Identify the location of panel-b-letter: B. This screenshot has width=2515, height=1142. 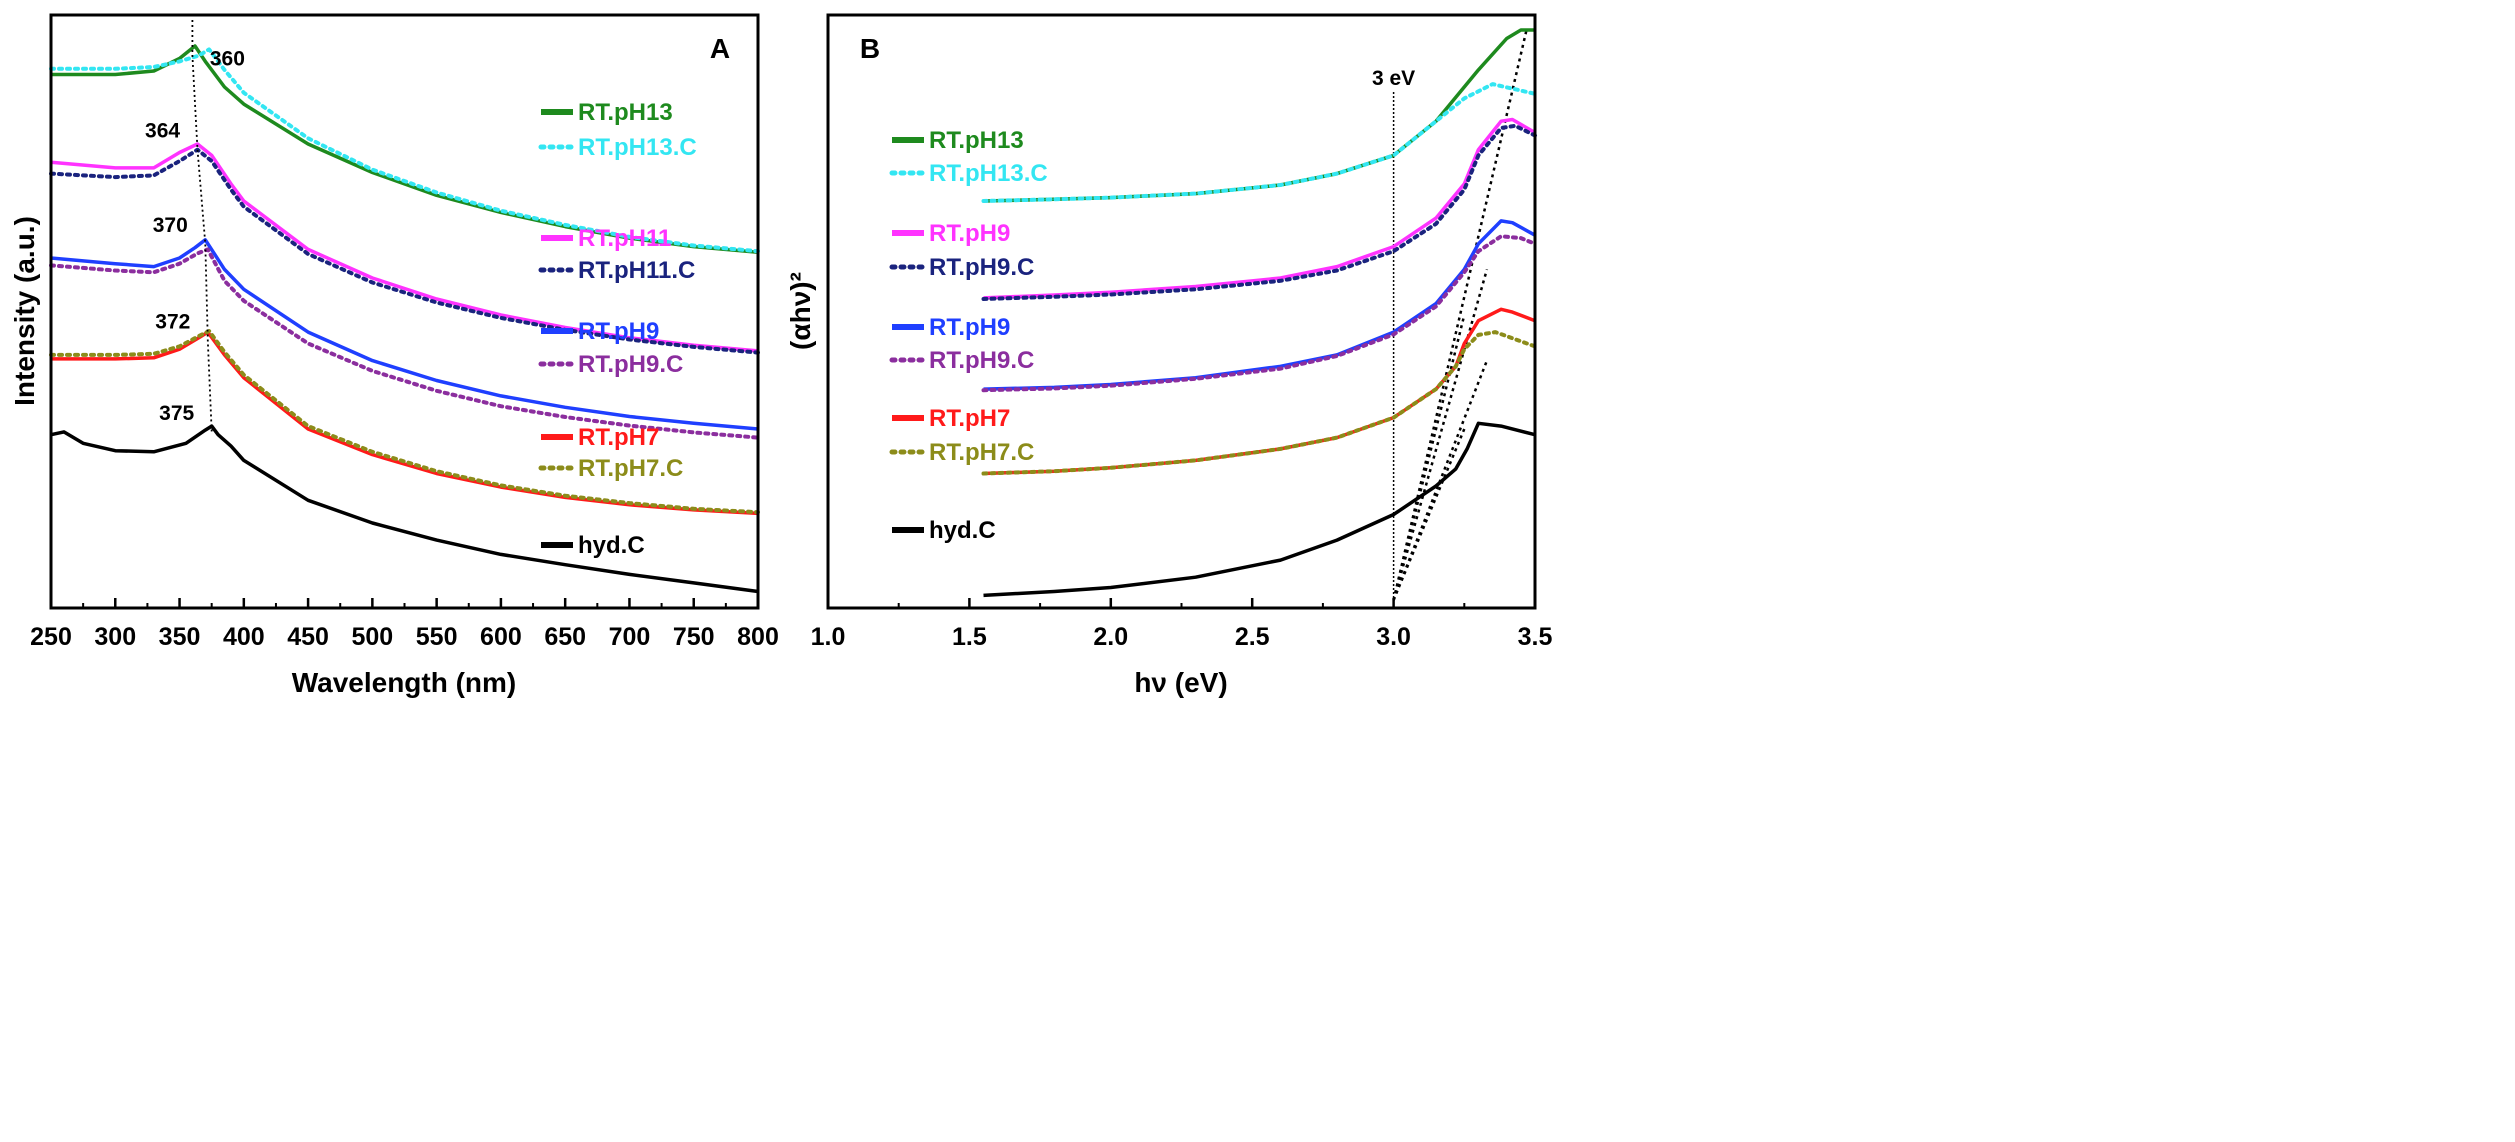
(870, 48).